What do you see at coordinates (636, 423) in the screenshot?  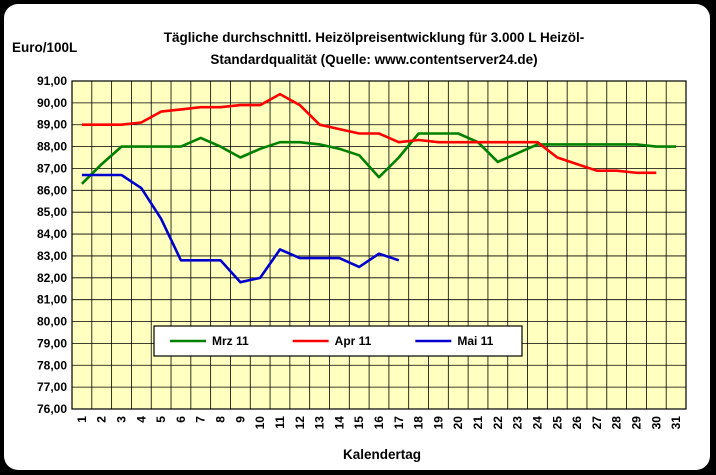 I see `x-tick-label: 29` at bounding box center [636, 423].